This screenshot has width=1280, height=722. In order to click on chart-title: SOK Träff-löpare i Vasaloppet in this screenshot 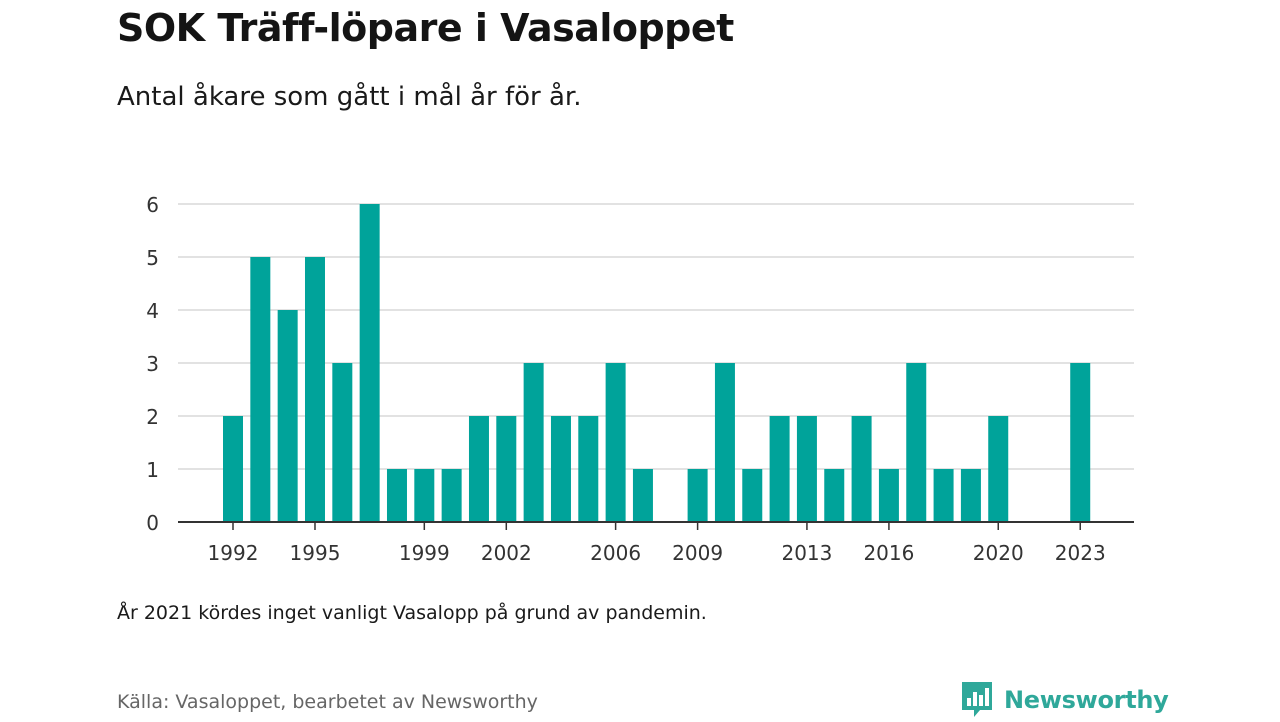, I will do `click(425, 28)`.